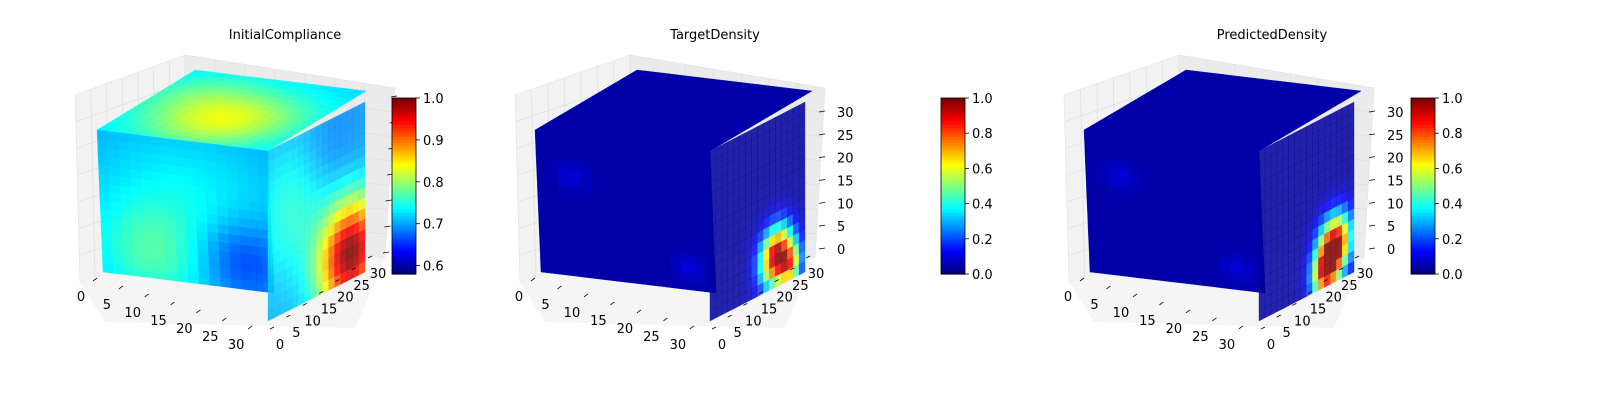 The width and height of the screenshot is (1600, 400). Describe the element at coordinates (816, 274) in the screenshot. I see `y-tick-label: 30` at that location.